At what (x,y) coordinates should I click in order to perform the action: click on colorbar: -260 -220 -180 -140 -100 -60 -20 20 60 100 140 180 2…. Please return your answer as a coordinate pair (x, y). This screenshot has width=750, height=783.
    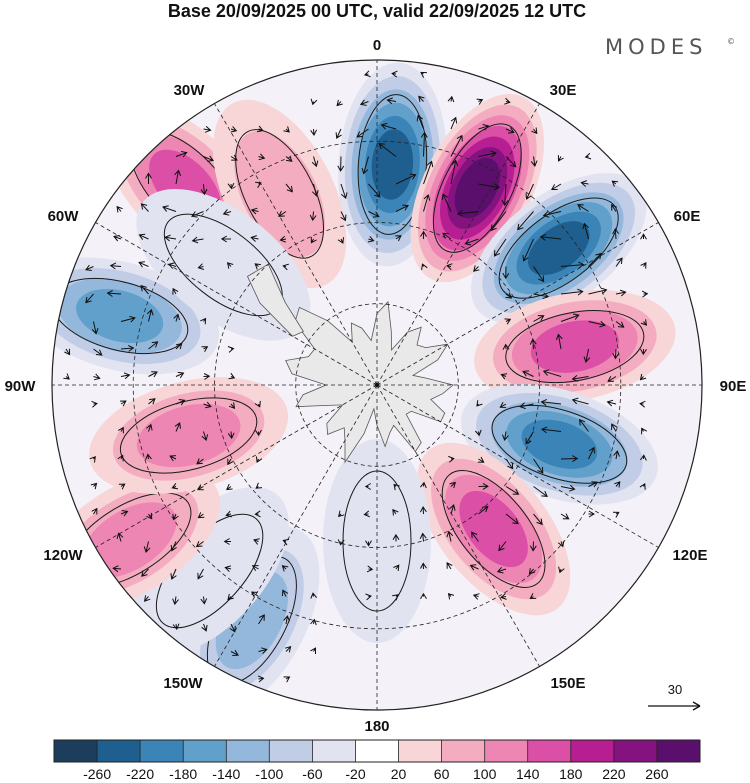
    Looking at the image, I should click on (377, 760).